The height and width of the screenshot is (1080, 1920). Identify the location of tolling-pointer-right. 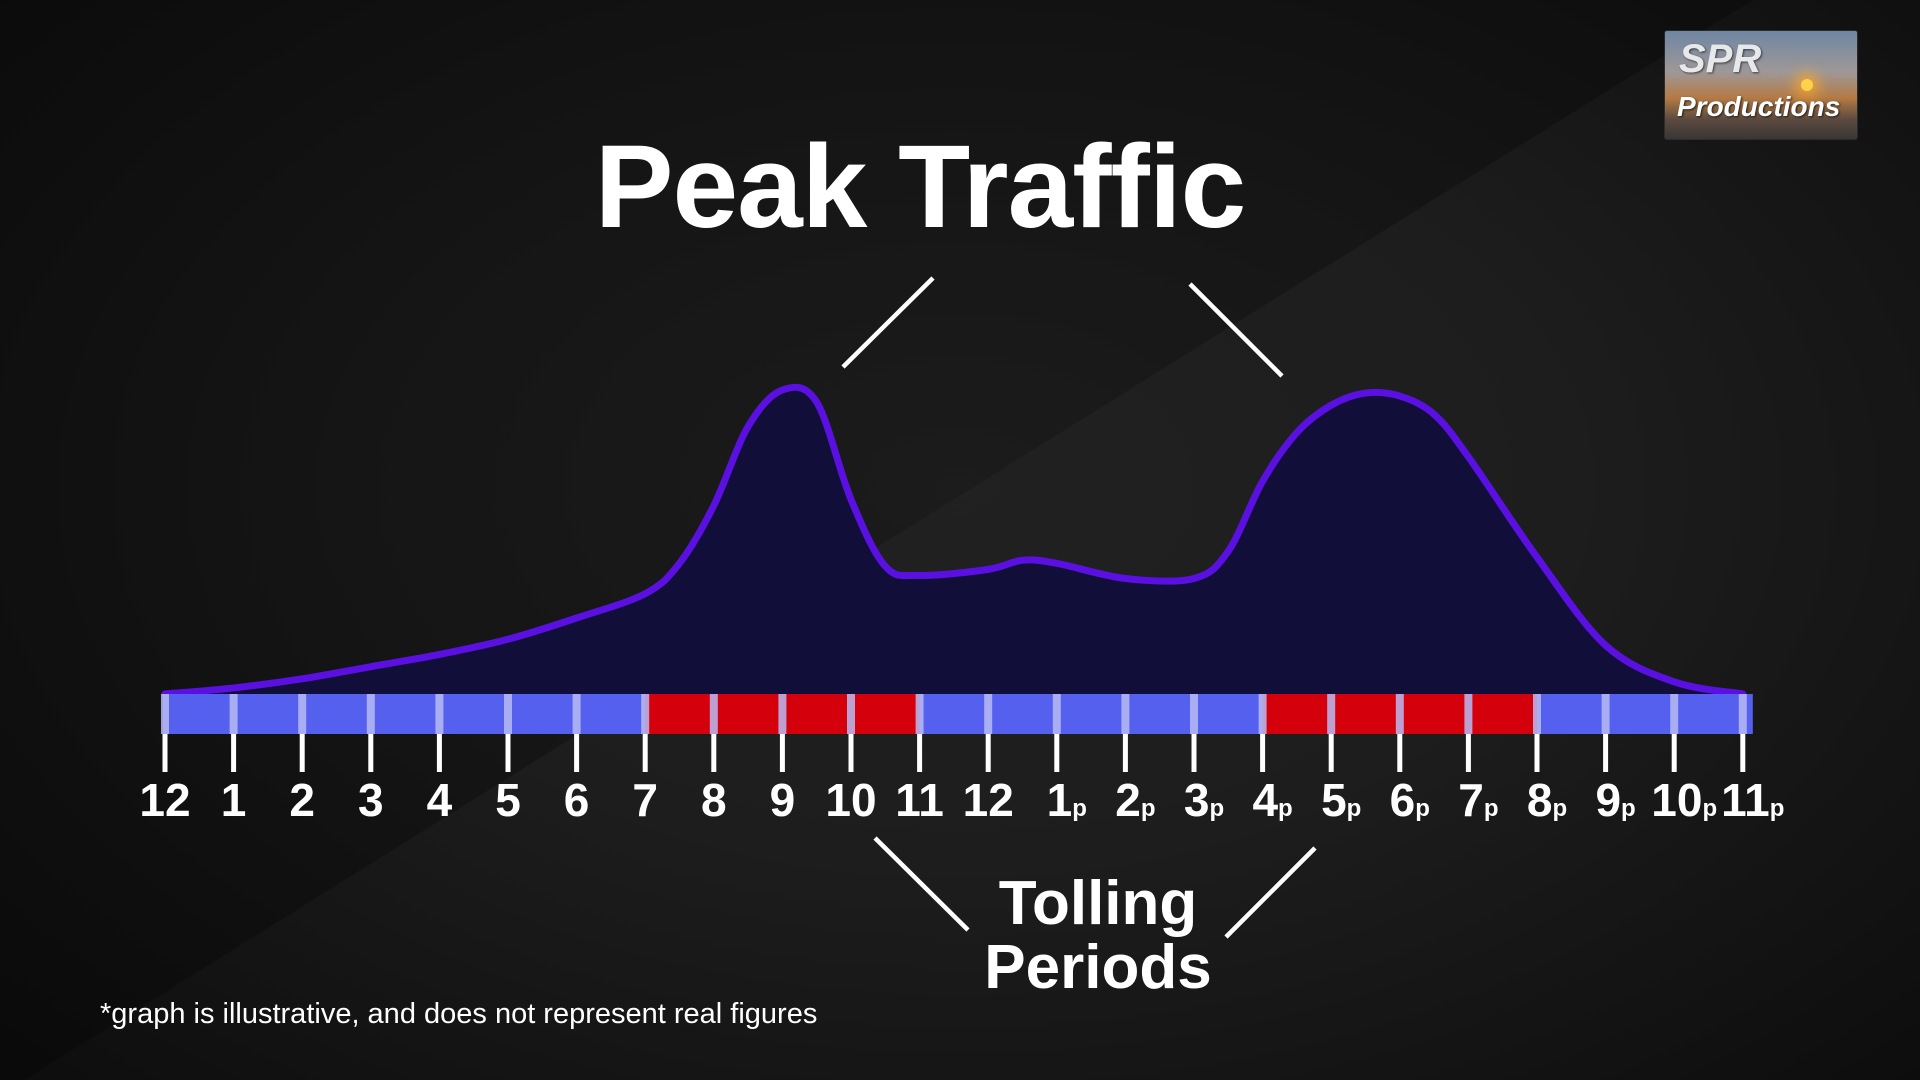
(1270, 892).